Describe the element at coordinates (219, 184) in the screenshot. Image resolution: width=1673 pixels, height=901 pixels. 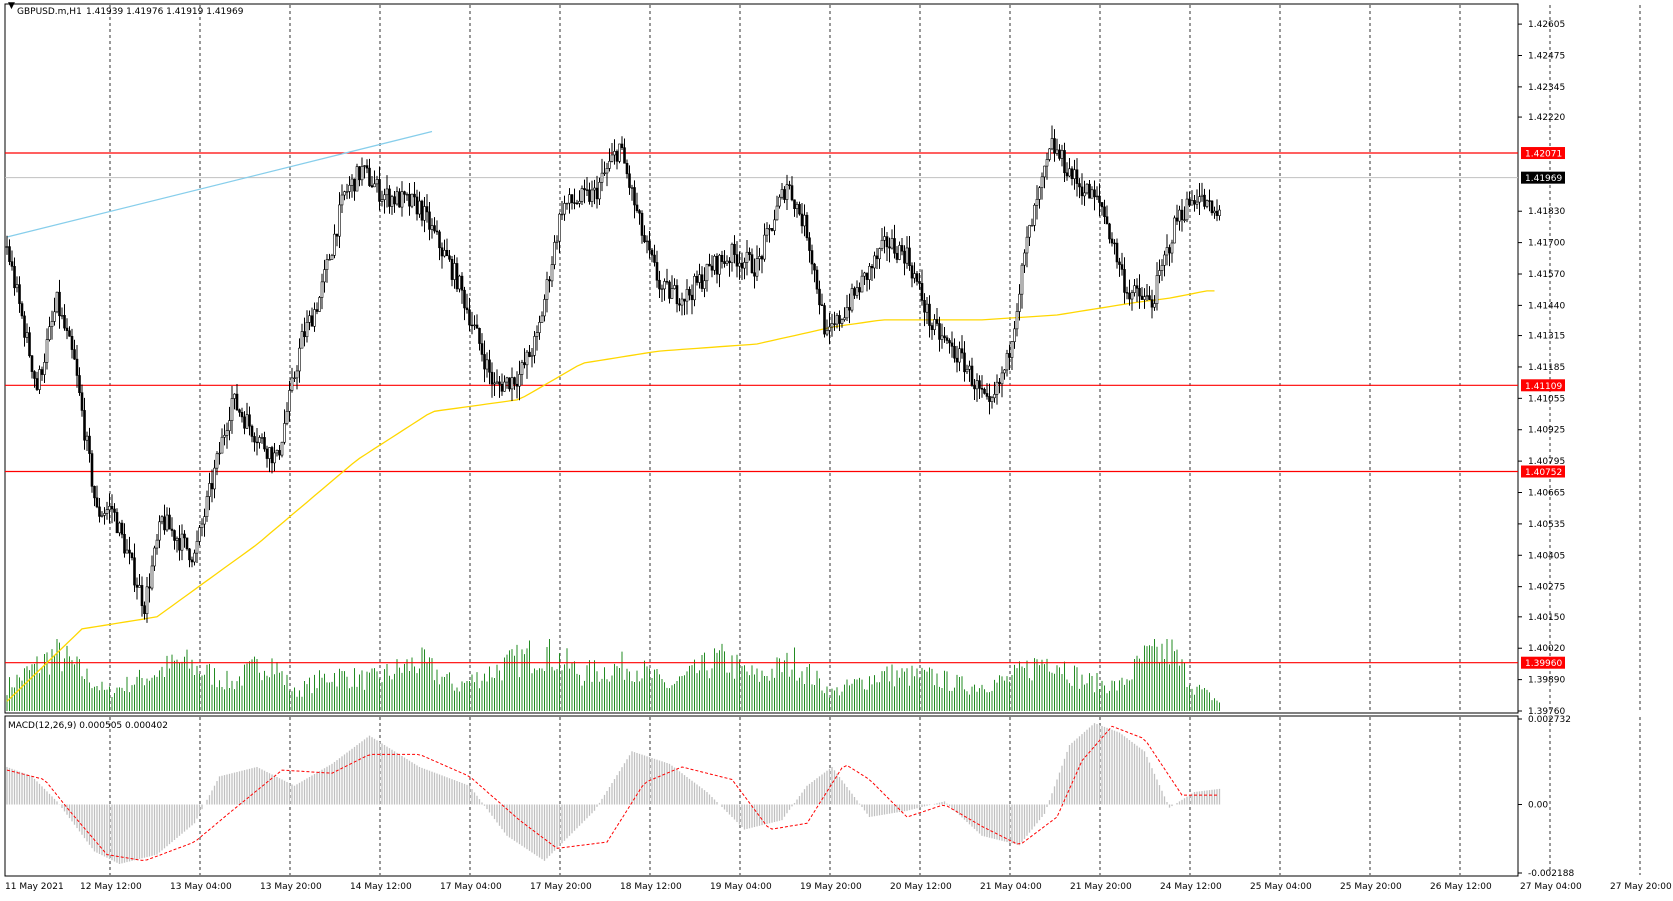
I see `trendline` at that location.